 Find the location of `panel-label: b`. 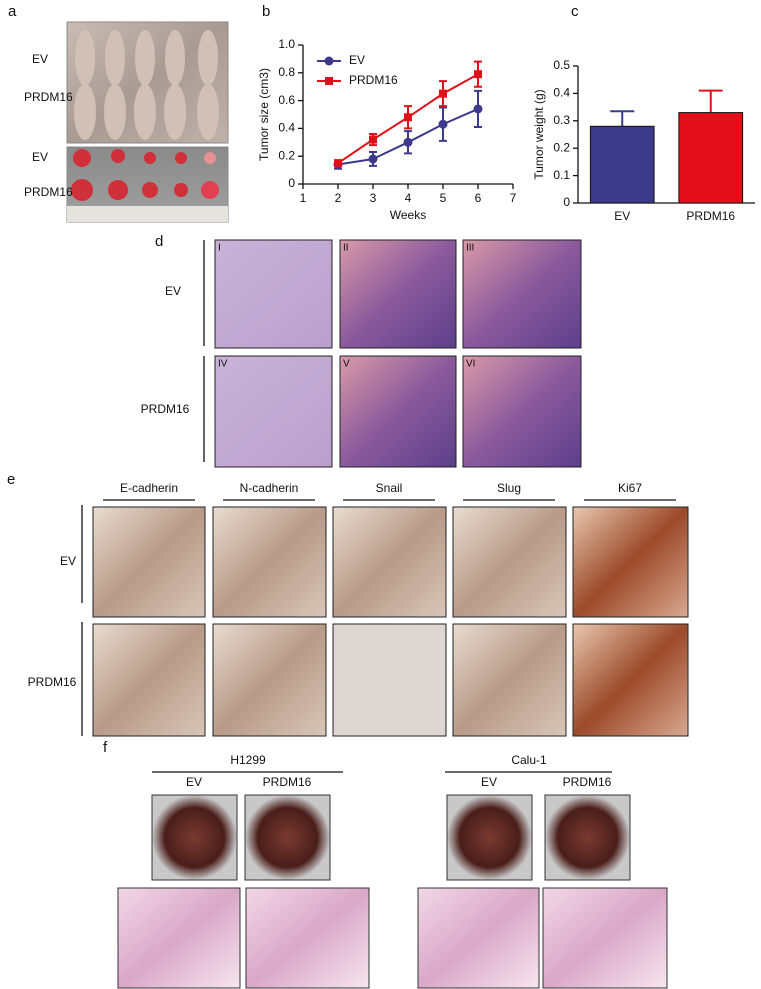

panel-label: b is located at coordinates (266, 11).